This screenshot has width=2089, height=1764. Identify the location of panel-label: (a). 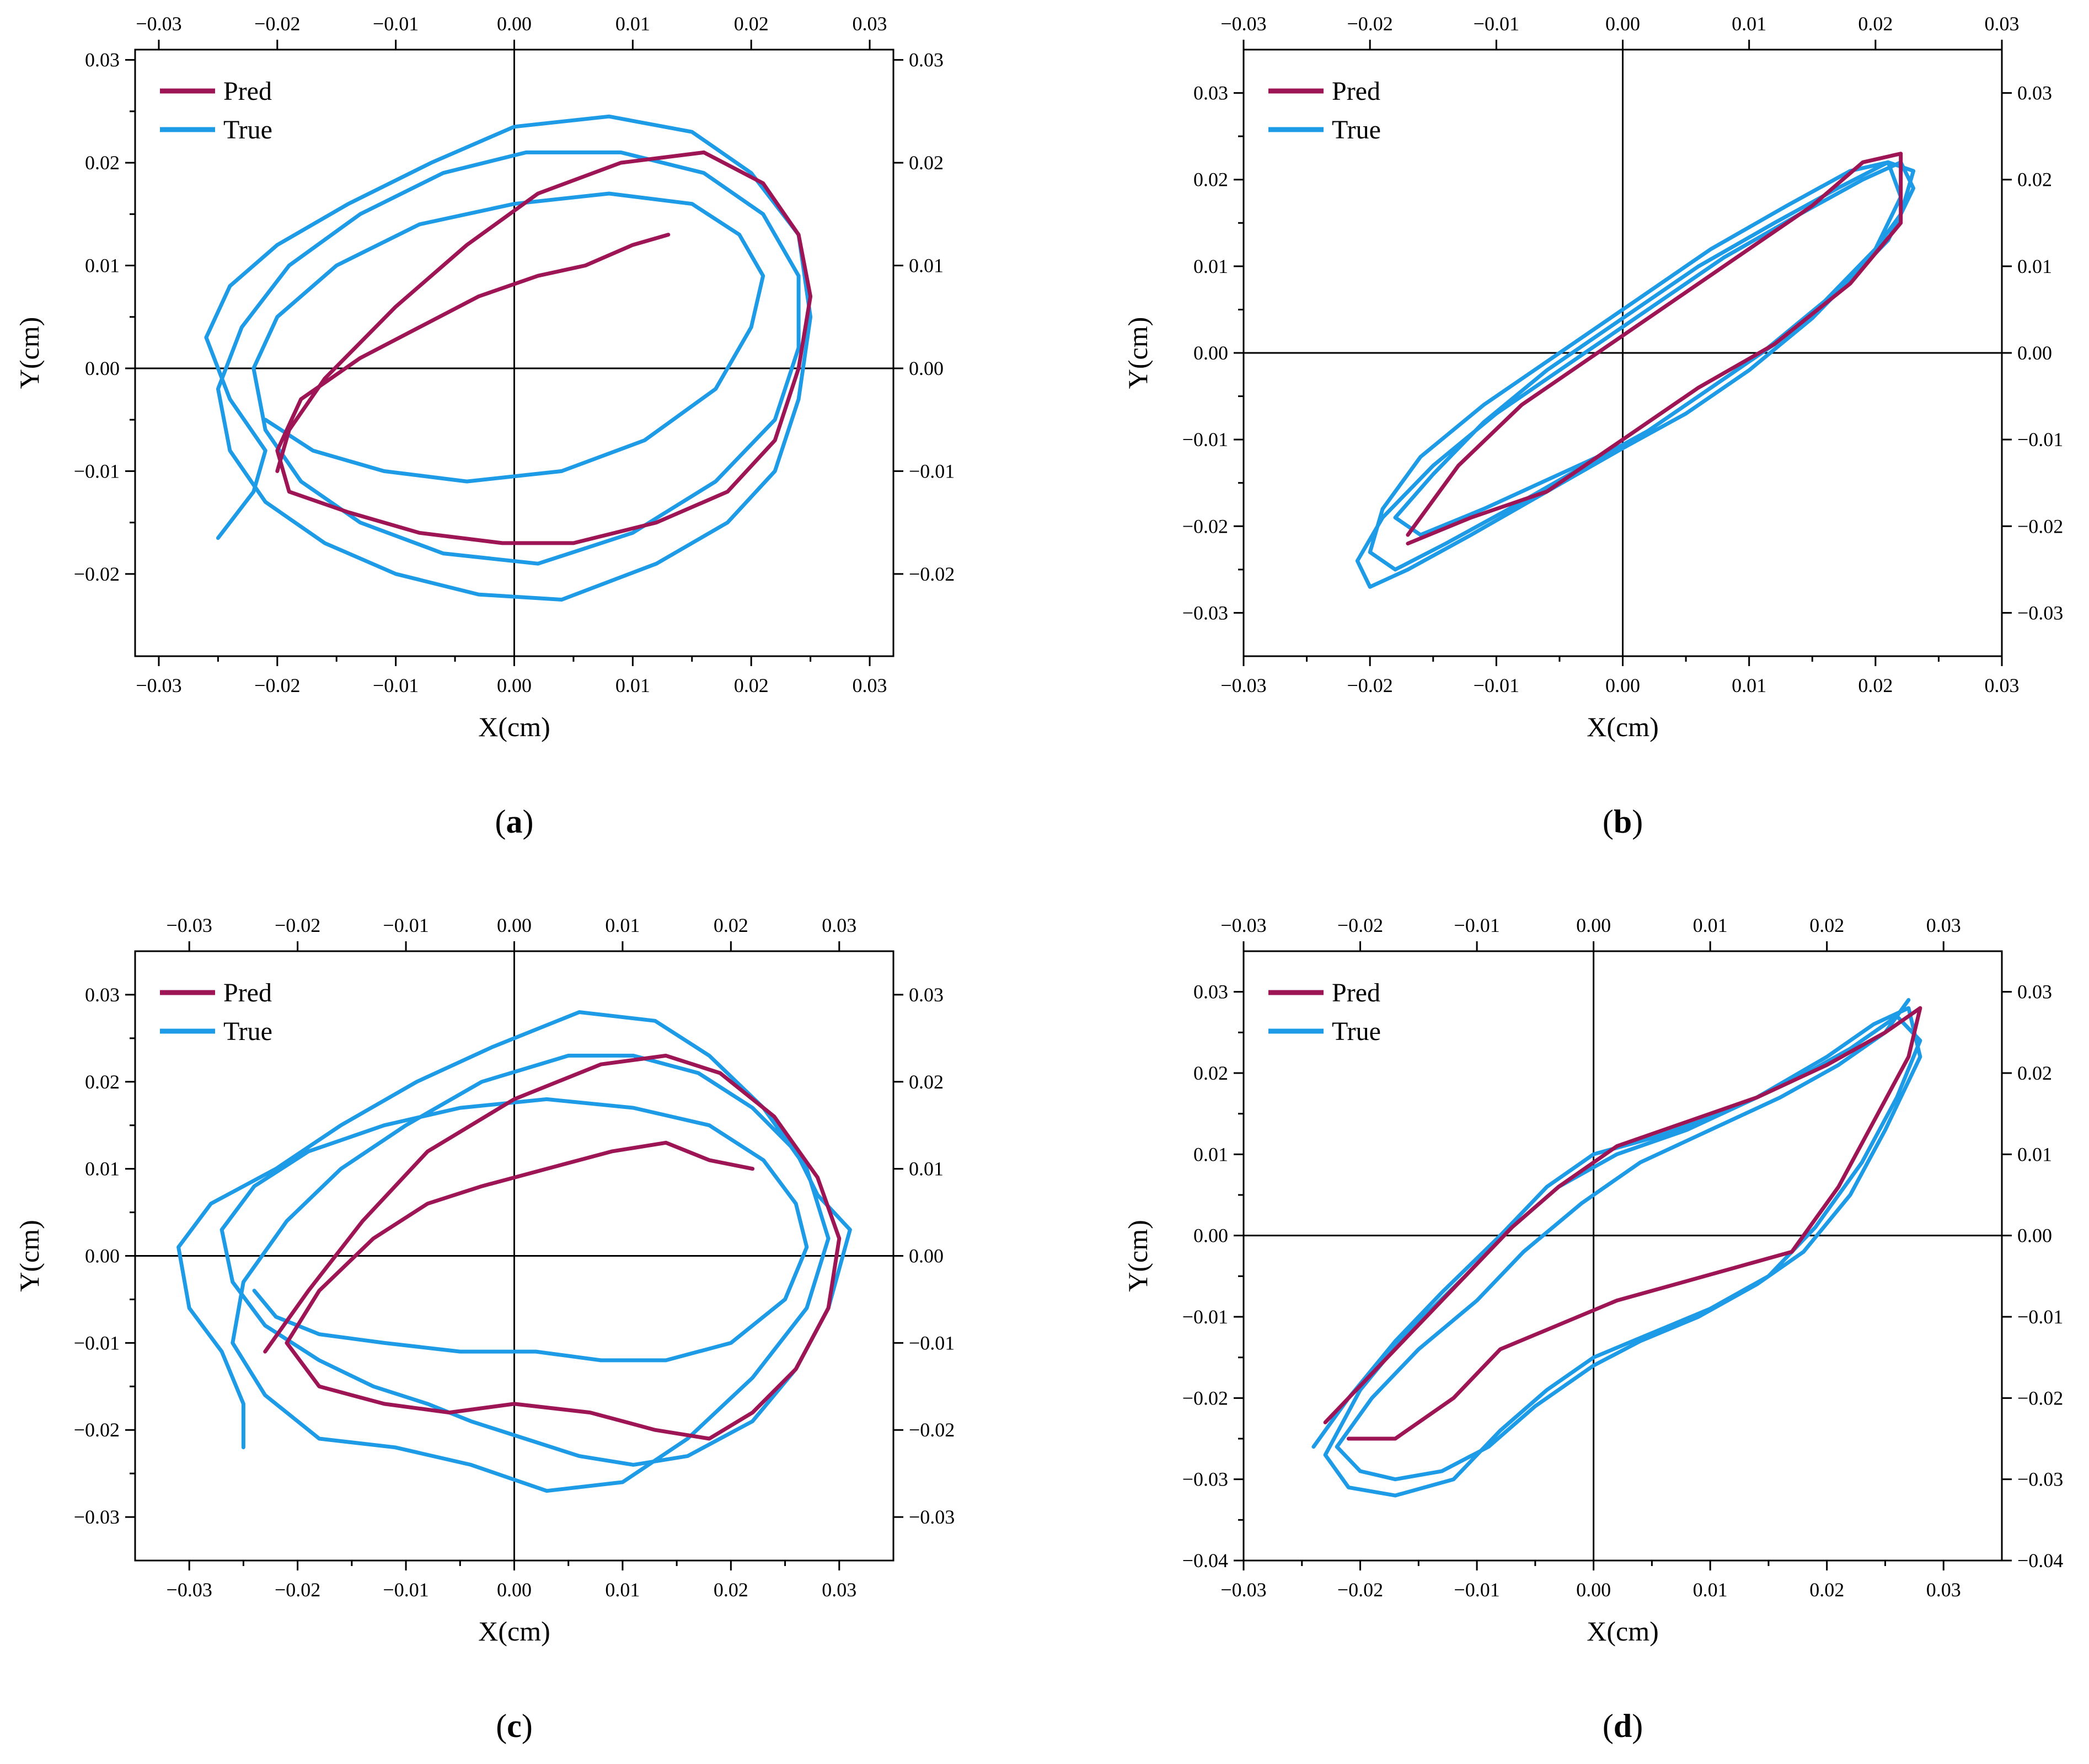
(514, 821).